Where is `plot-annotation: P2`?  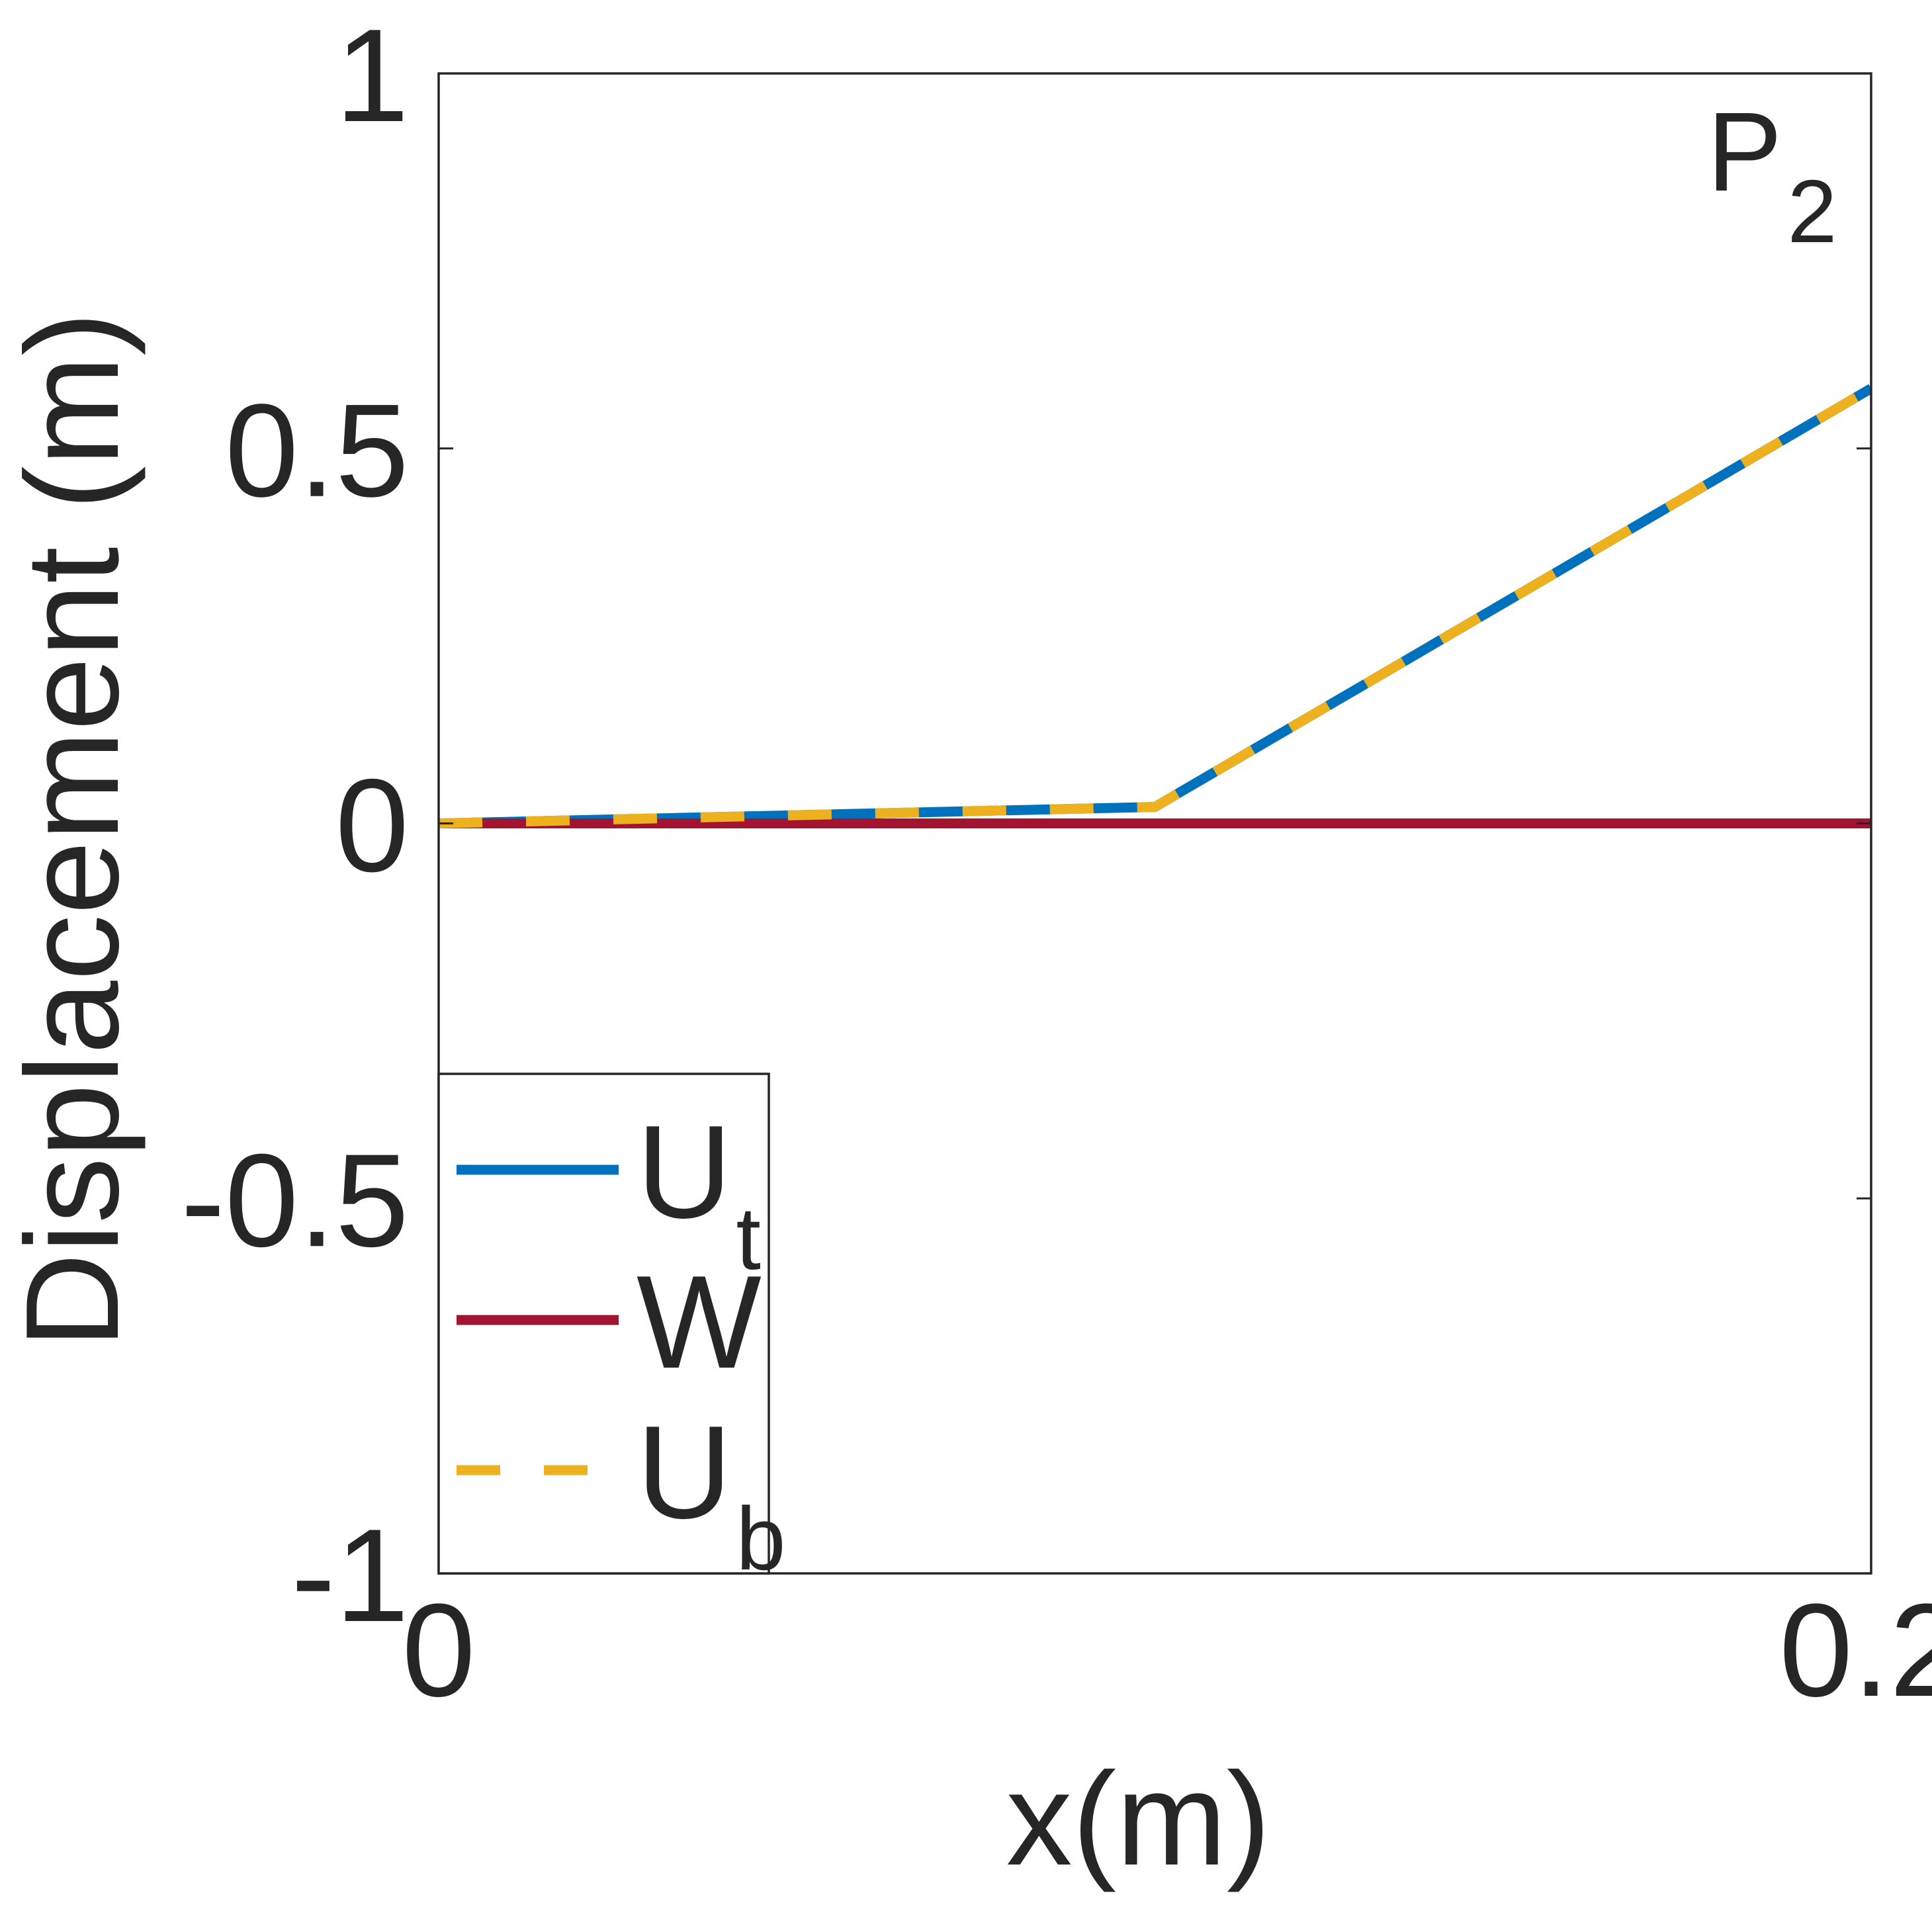 plot-annotation: P2 is located at coordinates (1772, 175).